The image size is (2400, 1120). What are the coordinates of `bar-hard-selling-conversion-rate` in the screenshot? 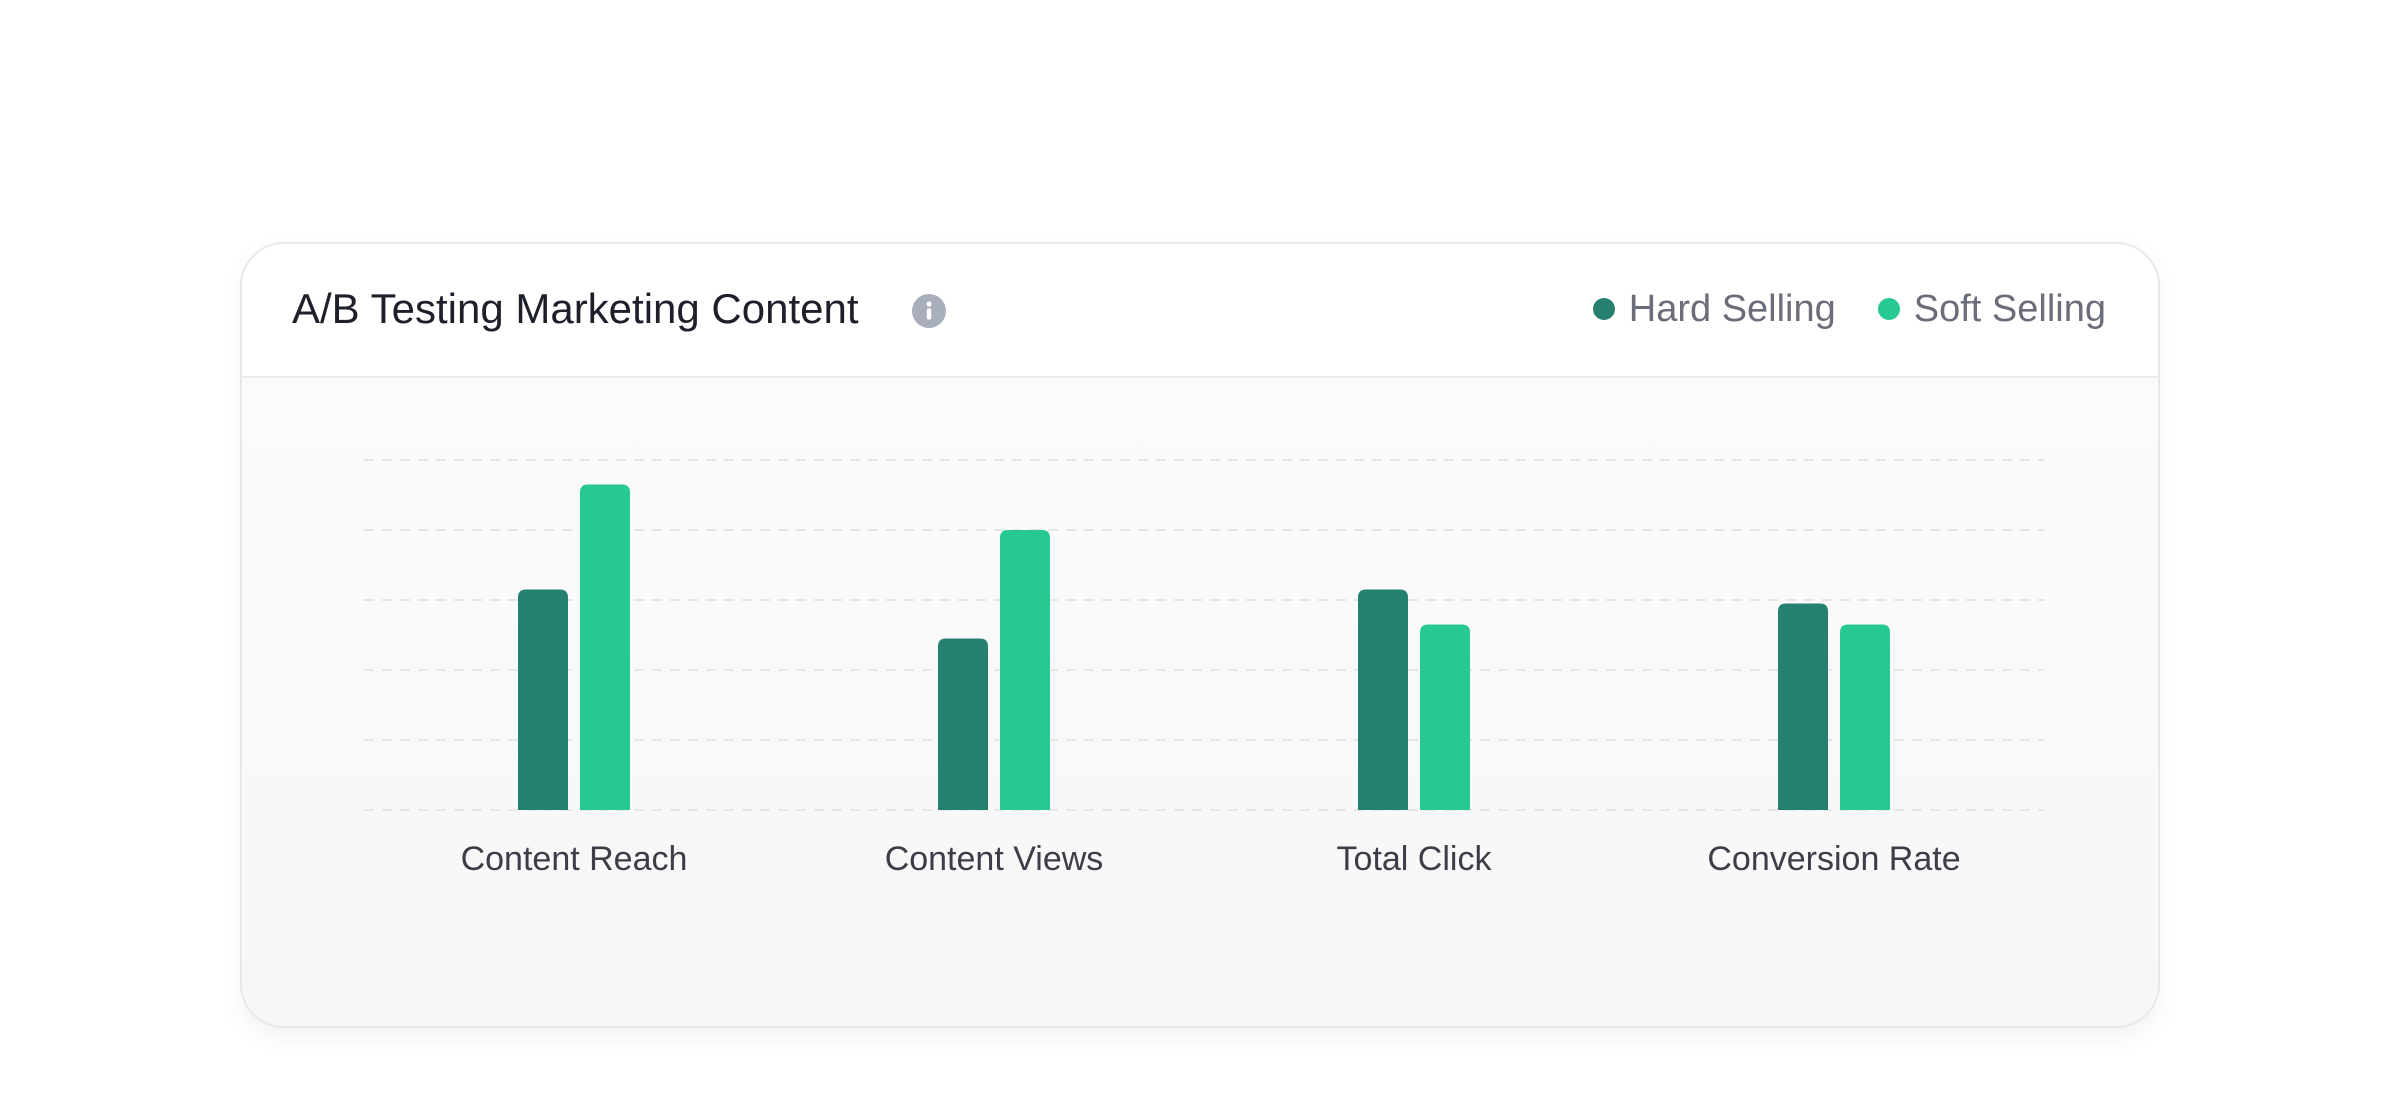 It's located at (1803, 707).